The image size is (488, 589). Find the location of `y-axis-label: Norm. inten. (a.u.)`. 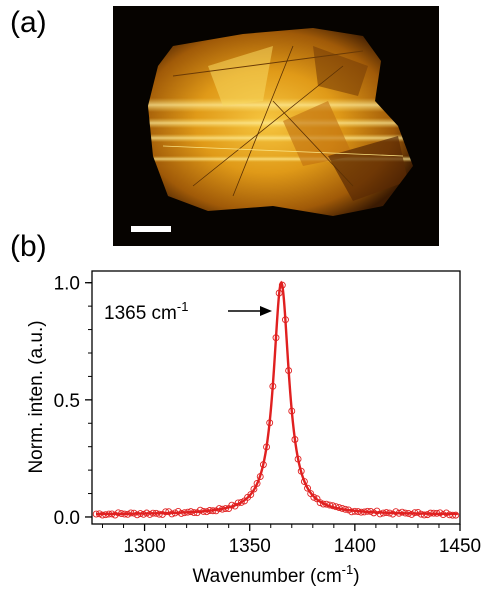

y-axis-label: Norm. inten. (a.u.) is located at coordinates (36, 396).